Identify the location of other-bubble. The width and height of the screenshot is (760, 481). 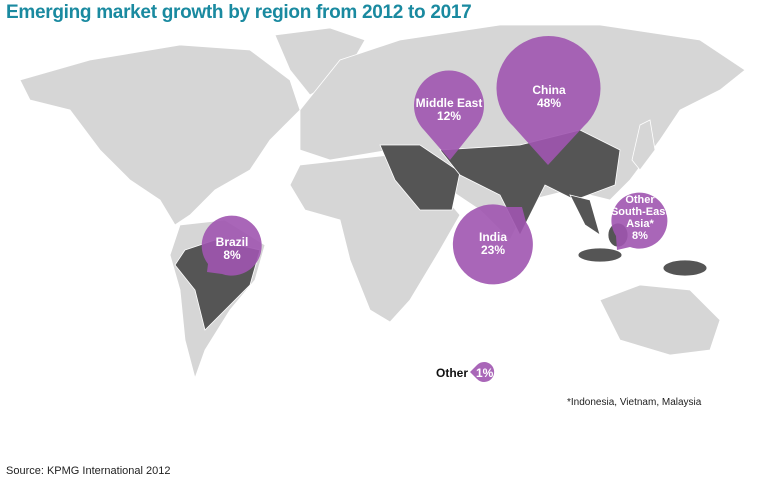
(482, 372).